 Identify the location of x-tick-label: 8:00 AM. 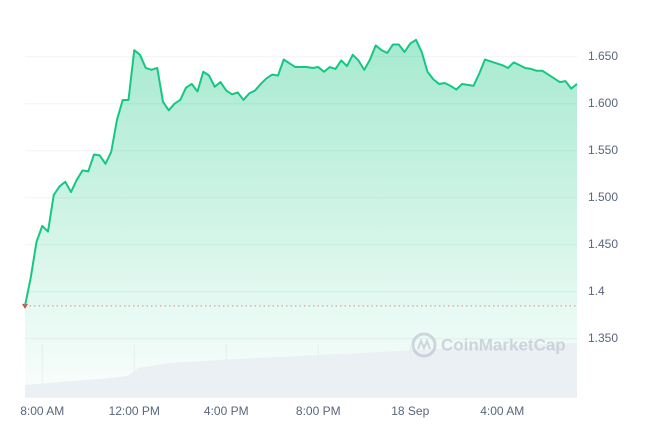
(42, 411).